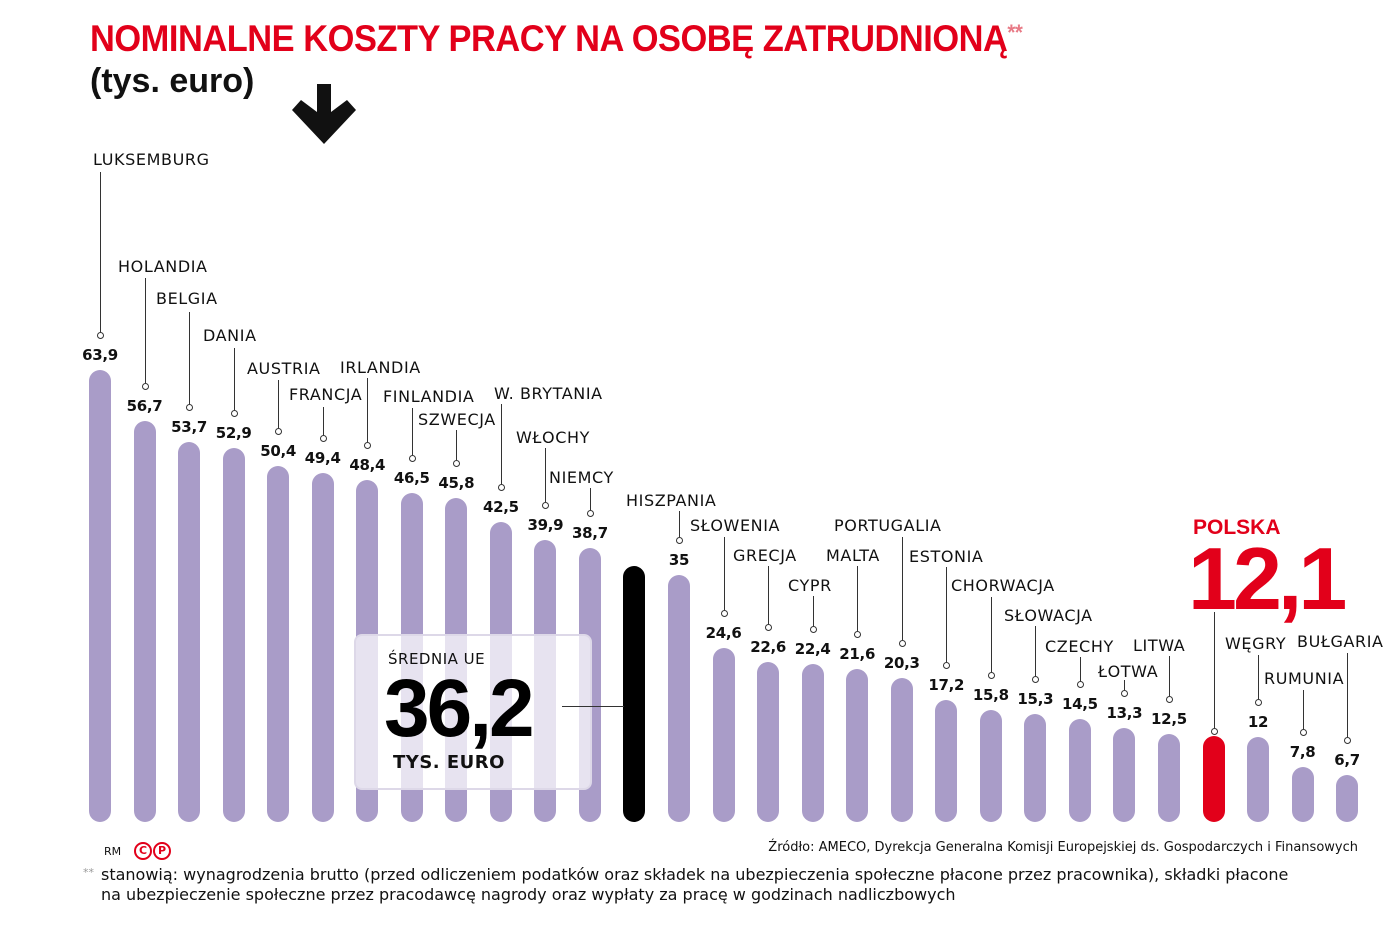 The image size is (1400, 931). I want to click on country-label: LUKSEMBURG, so click(151, 159).